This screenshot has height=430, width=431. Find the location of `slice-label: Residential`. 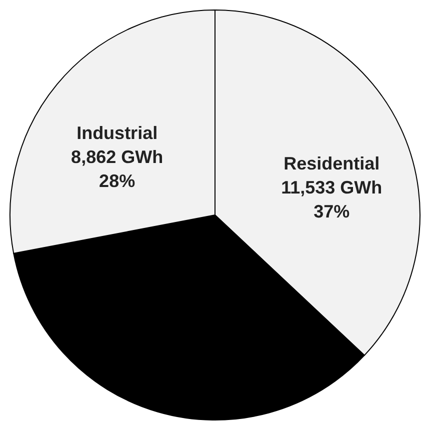

slice-label: Residential is located at coordinates (332, 164).